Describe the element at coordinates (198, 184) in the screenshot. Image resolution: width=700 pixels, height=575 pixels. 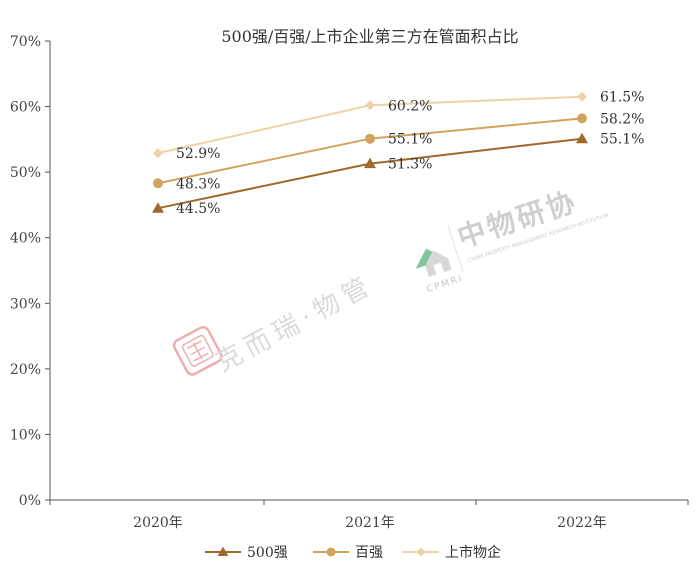
I see `data-label: 48.3%` at that location.